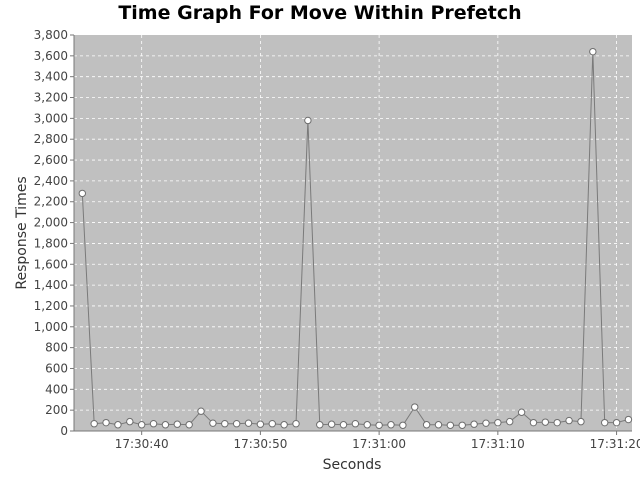 Image resolution: width=640 pixels, height=480 pixels. I want to click on y-tick-label: 2,400, so click(51, 181).